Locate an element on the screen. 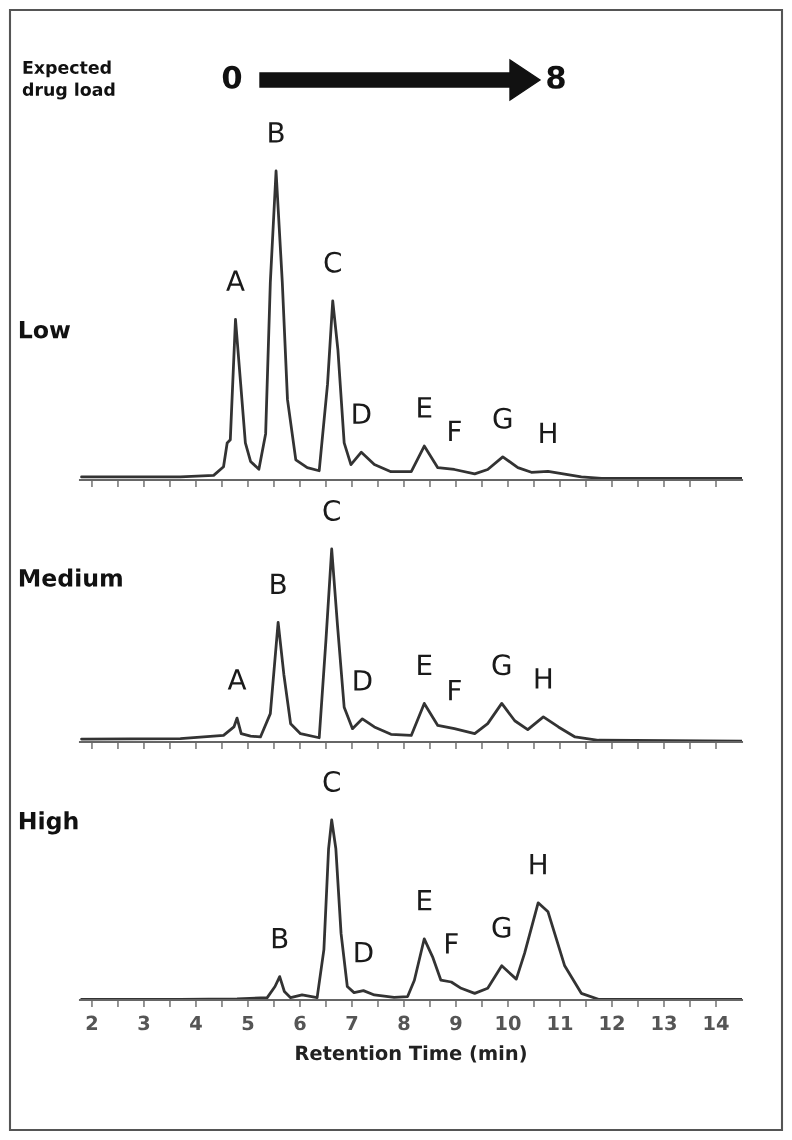  x-tick-label: 14 is located at coordinates (716, 1023).